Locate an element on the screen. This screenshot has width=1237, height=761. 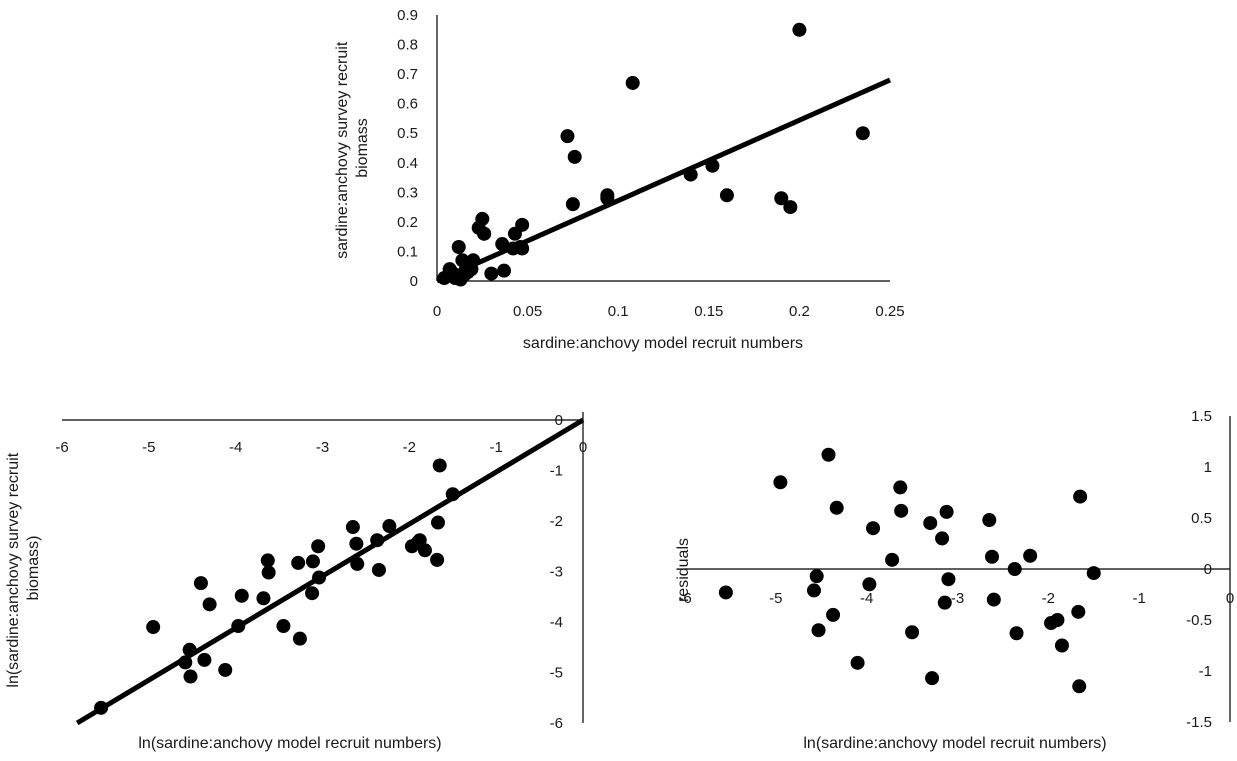
y-axis-label: residuals is located at coordinates (683, 570).